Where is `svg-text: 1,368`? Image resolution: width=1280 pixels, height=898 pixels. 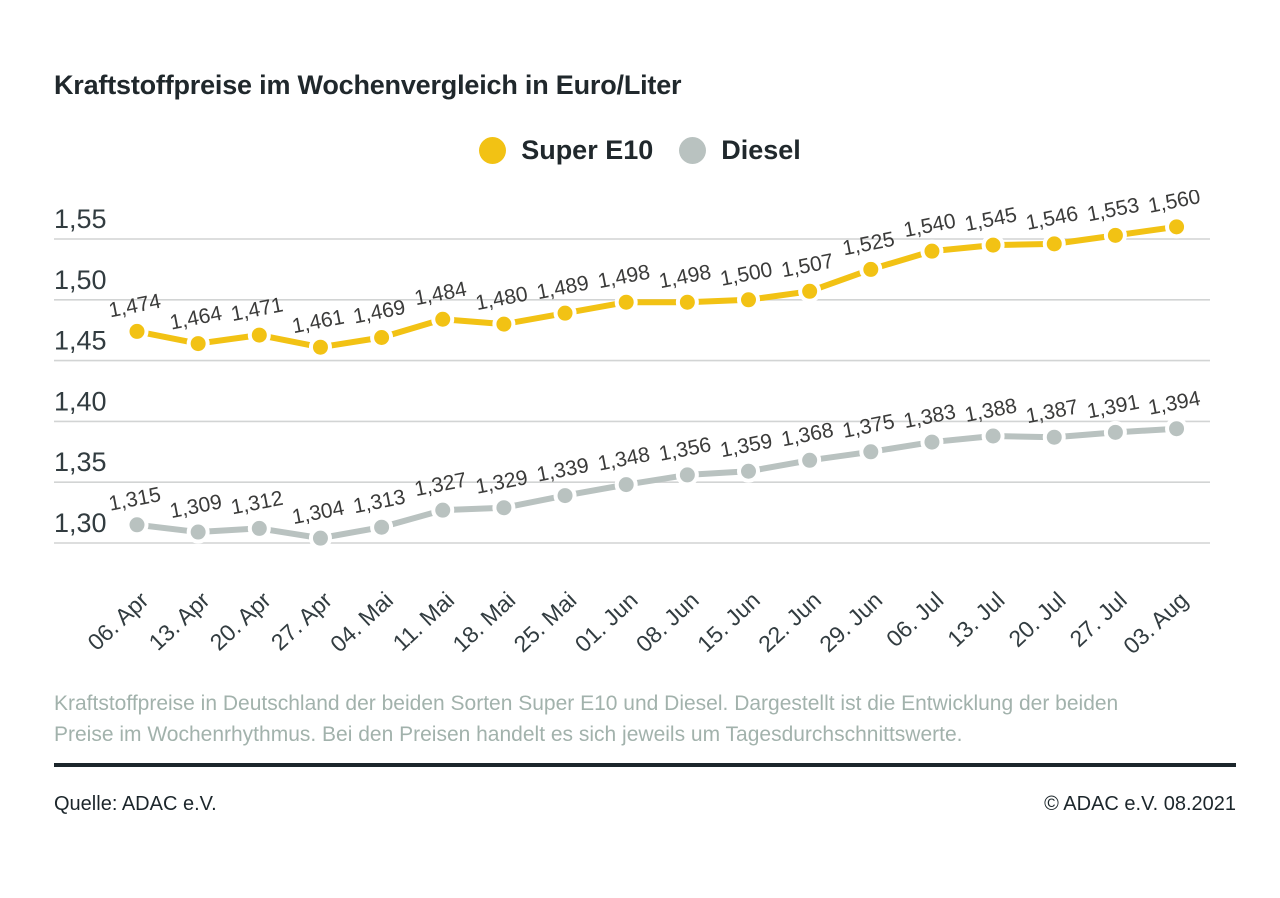 svg-text: 1,368 is located at coordinates (807, 435).